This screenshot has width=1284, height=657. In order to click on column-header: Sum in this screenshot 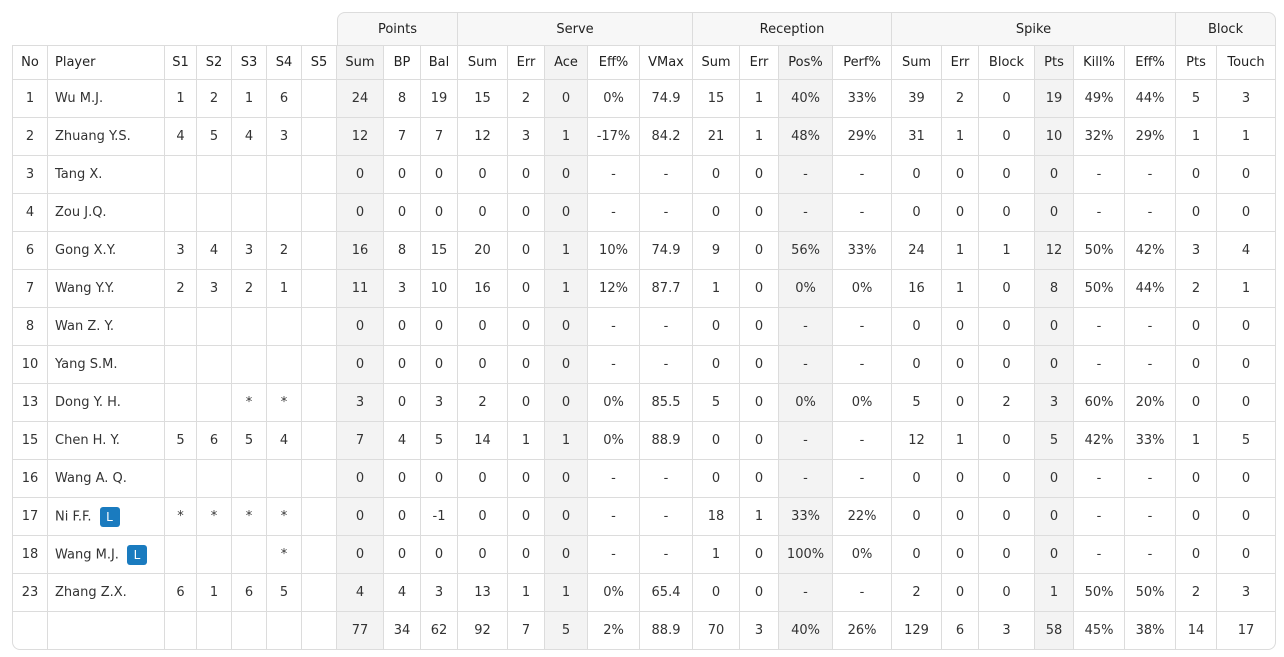, I will do `click(360, 63)`.